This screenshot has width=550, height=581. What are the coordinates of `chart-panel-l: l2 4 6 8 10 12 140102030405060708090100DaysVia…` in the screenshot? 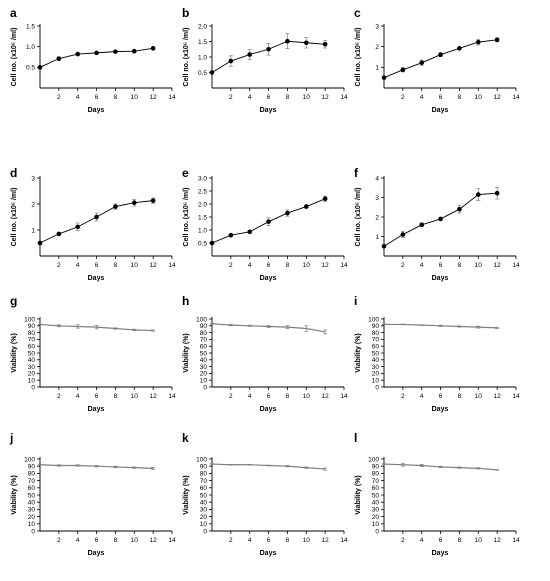 It's located at (437, 494).